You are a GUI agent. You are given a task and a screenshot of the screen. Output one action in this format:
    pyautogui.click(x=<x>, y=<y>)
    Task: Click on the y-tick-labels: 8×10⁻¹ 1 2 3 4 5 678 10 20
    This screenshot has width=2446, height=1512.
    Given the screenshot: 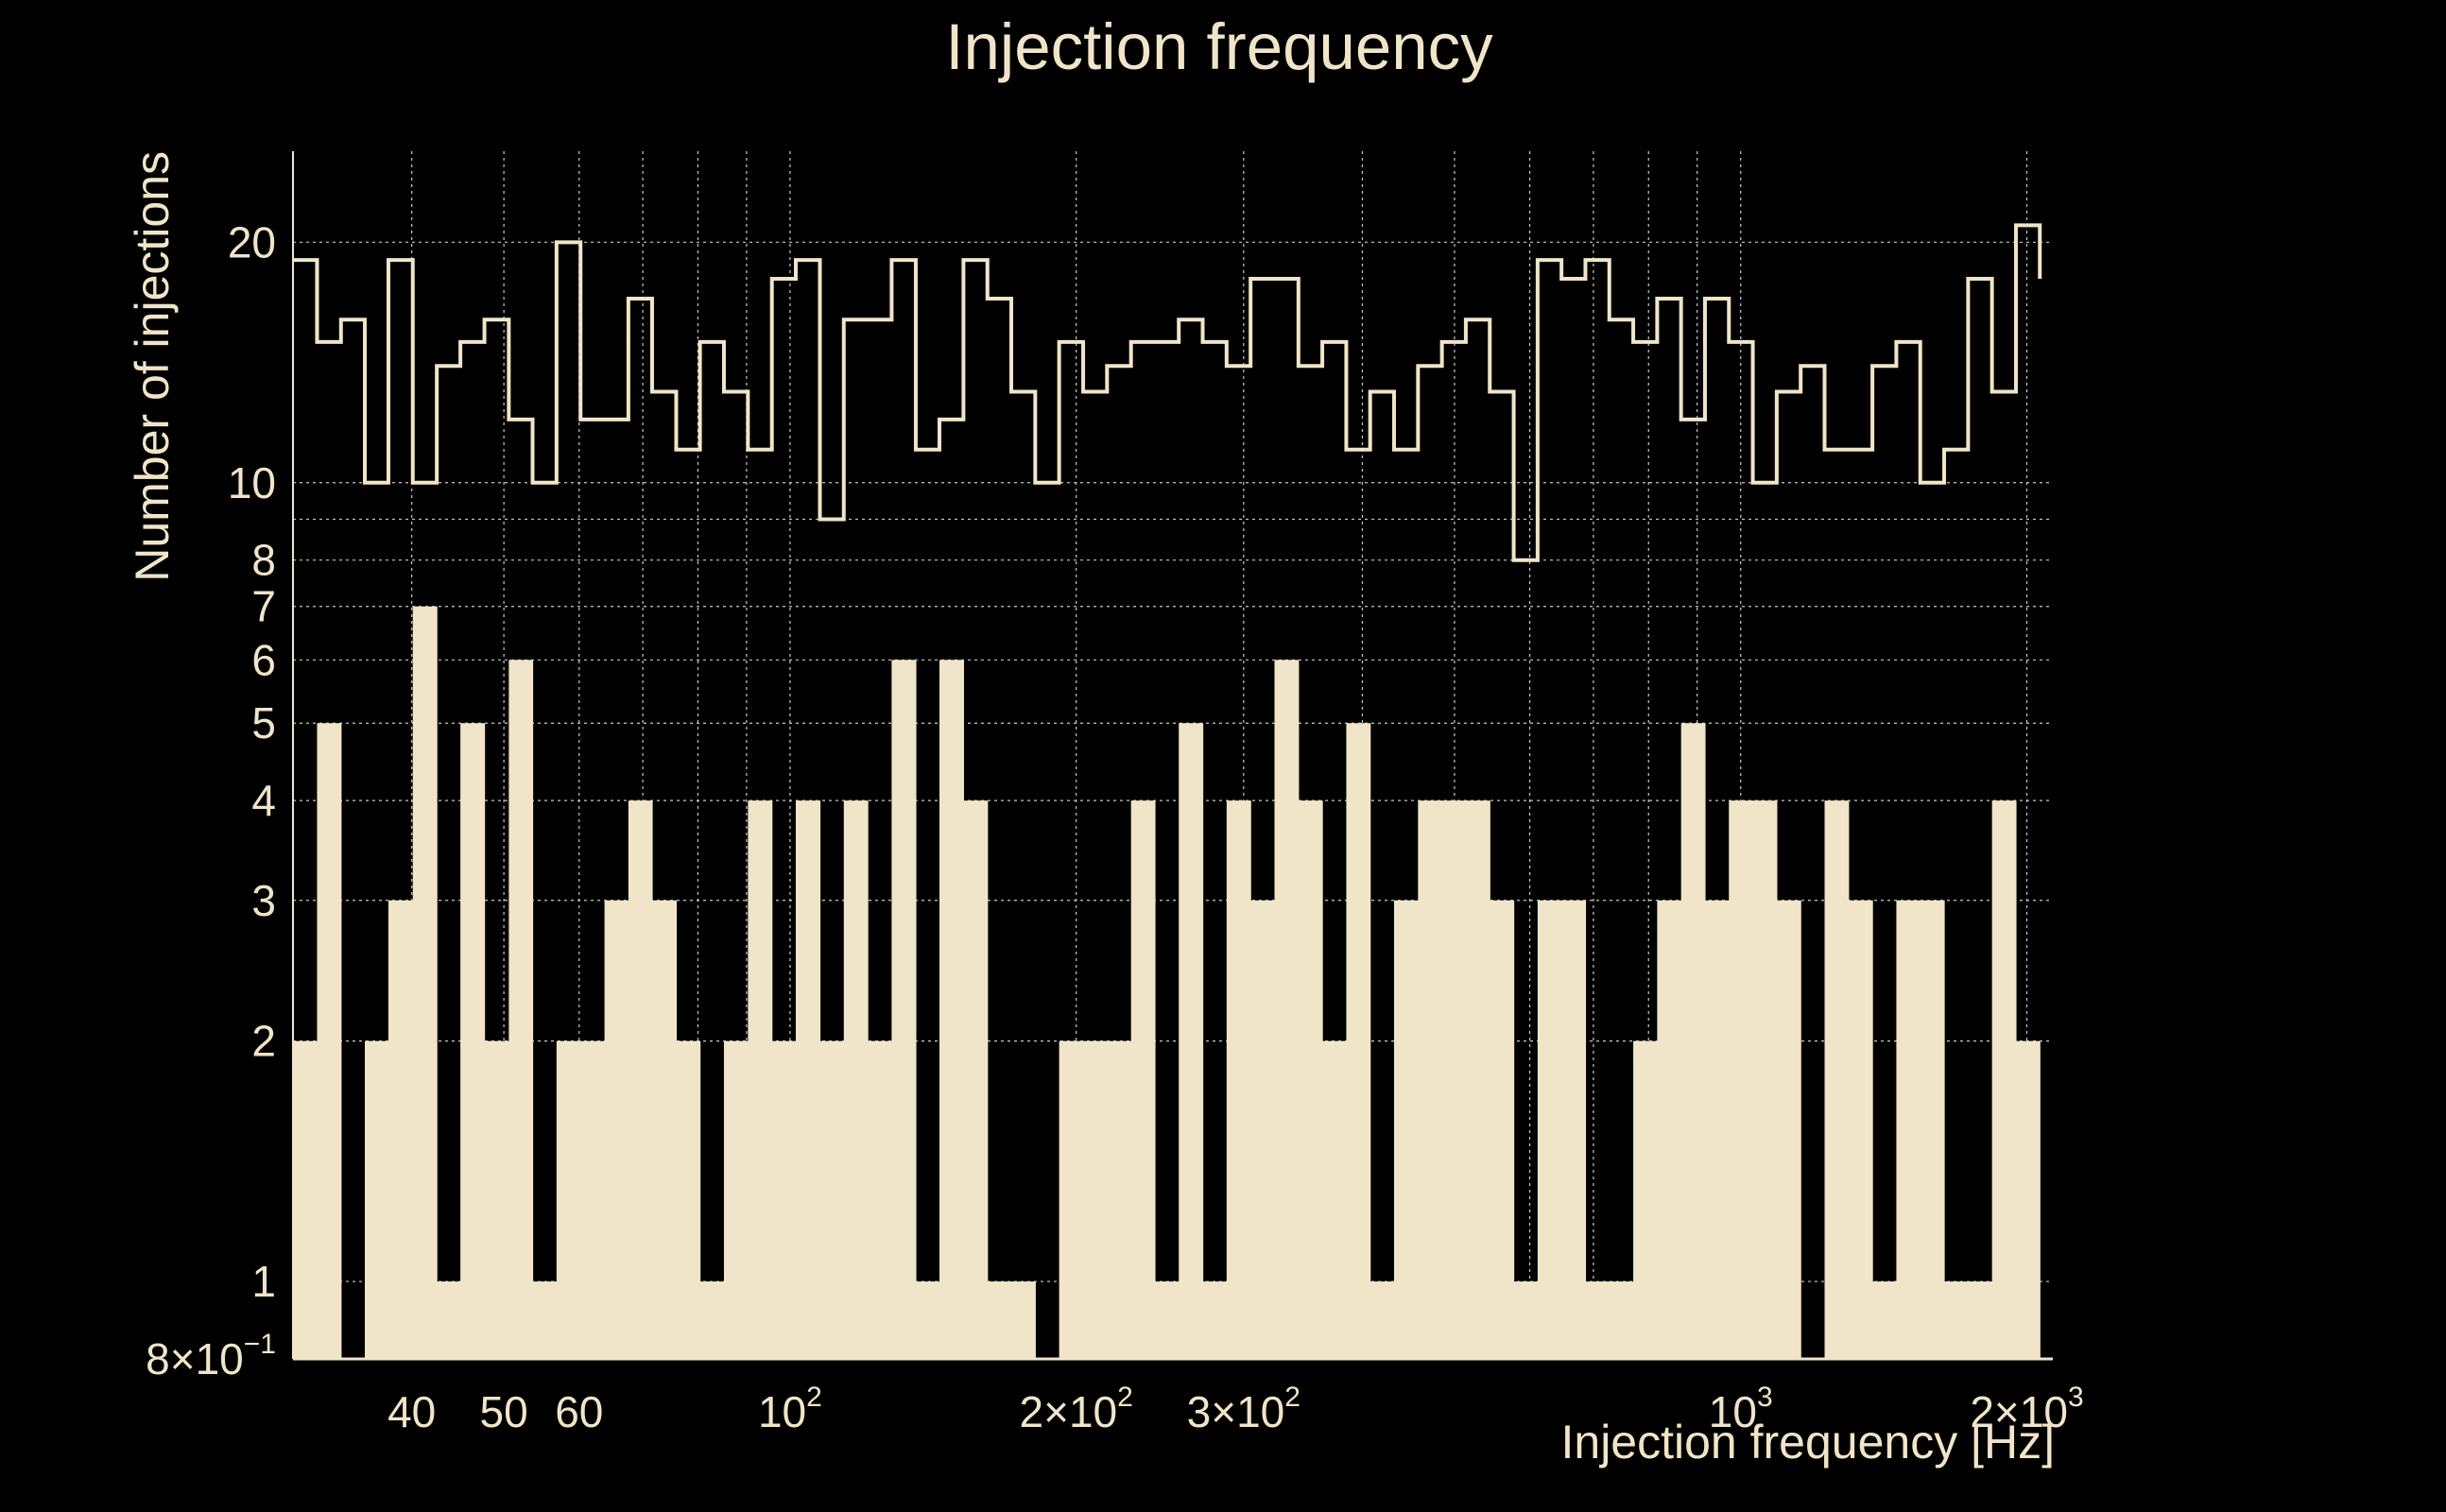 What is the action you would take?
    pyautogui.click(x=211, y=800)
    